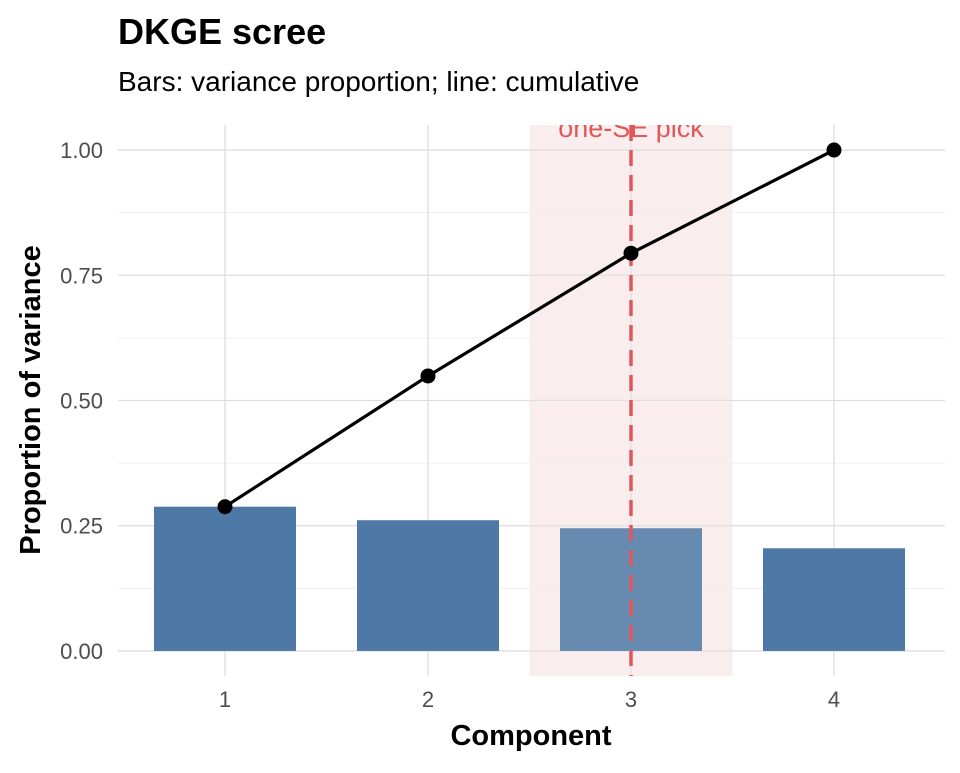 This screenshot has width=960, height=773. I want to click on x-tick-label: 4, so click(834, 699).